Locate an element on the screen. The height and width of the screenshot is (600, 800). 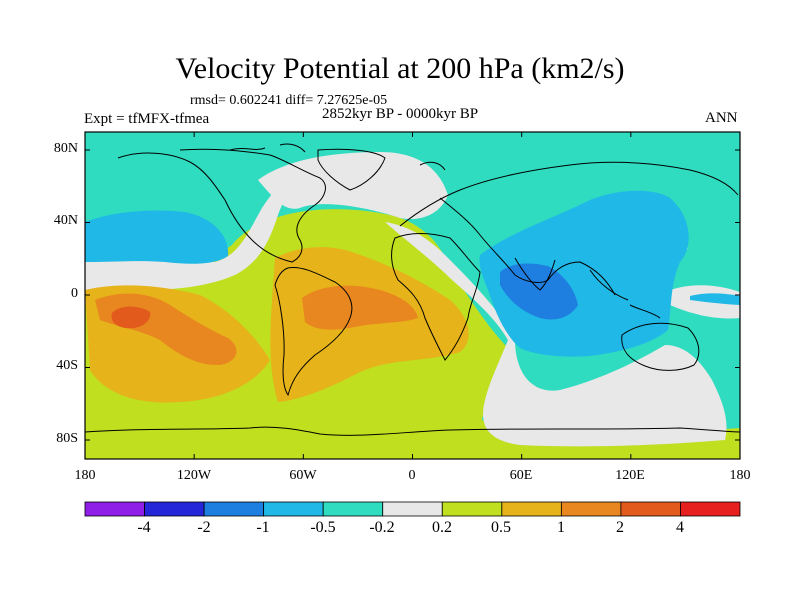
colorbar is located at coordinates (412, 509).